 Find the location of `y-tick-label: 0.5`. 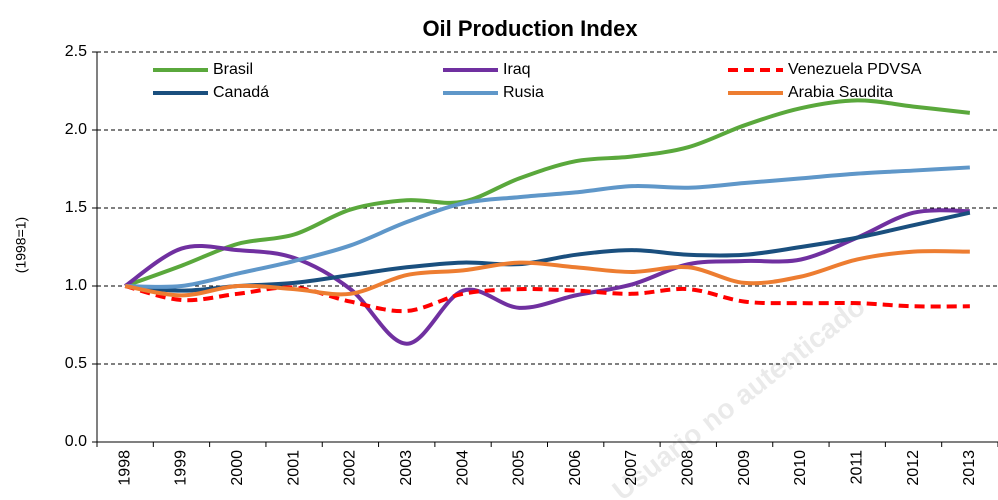

y-tick-label: 0.5 is located at coordinates (76, 363).